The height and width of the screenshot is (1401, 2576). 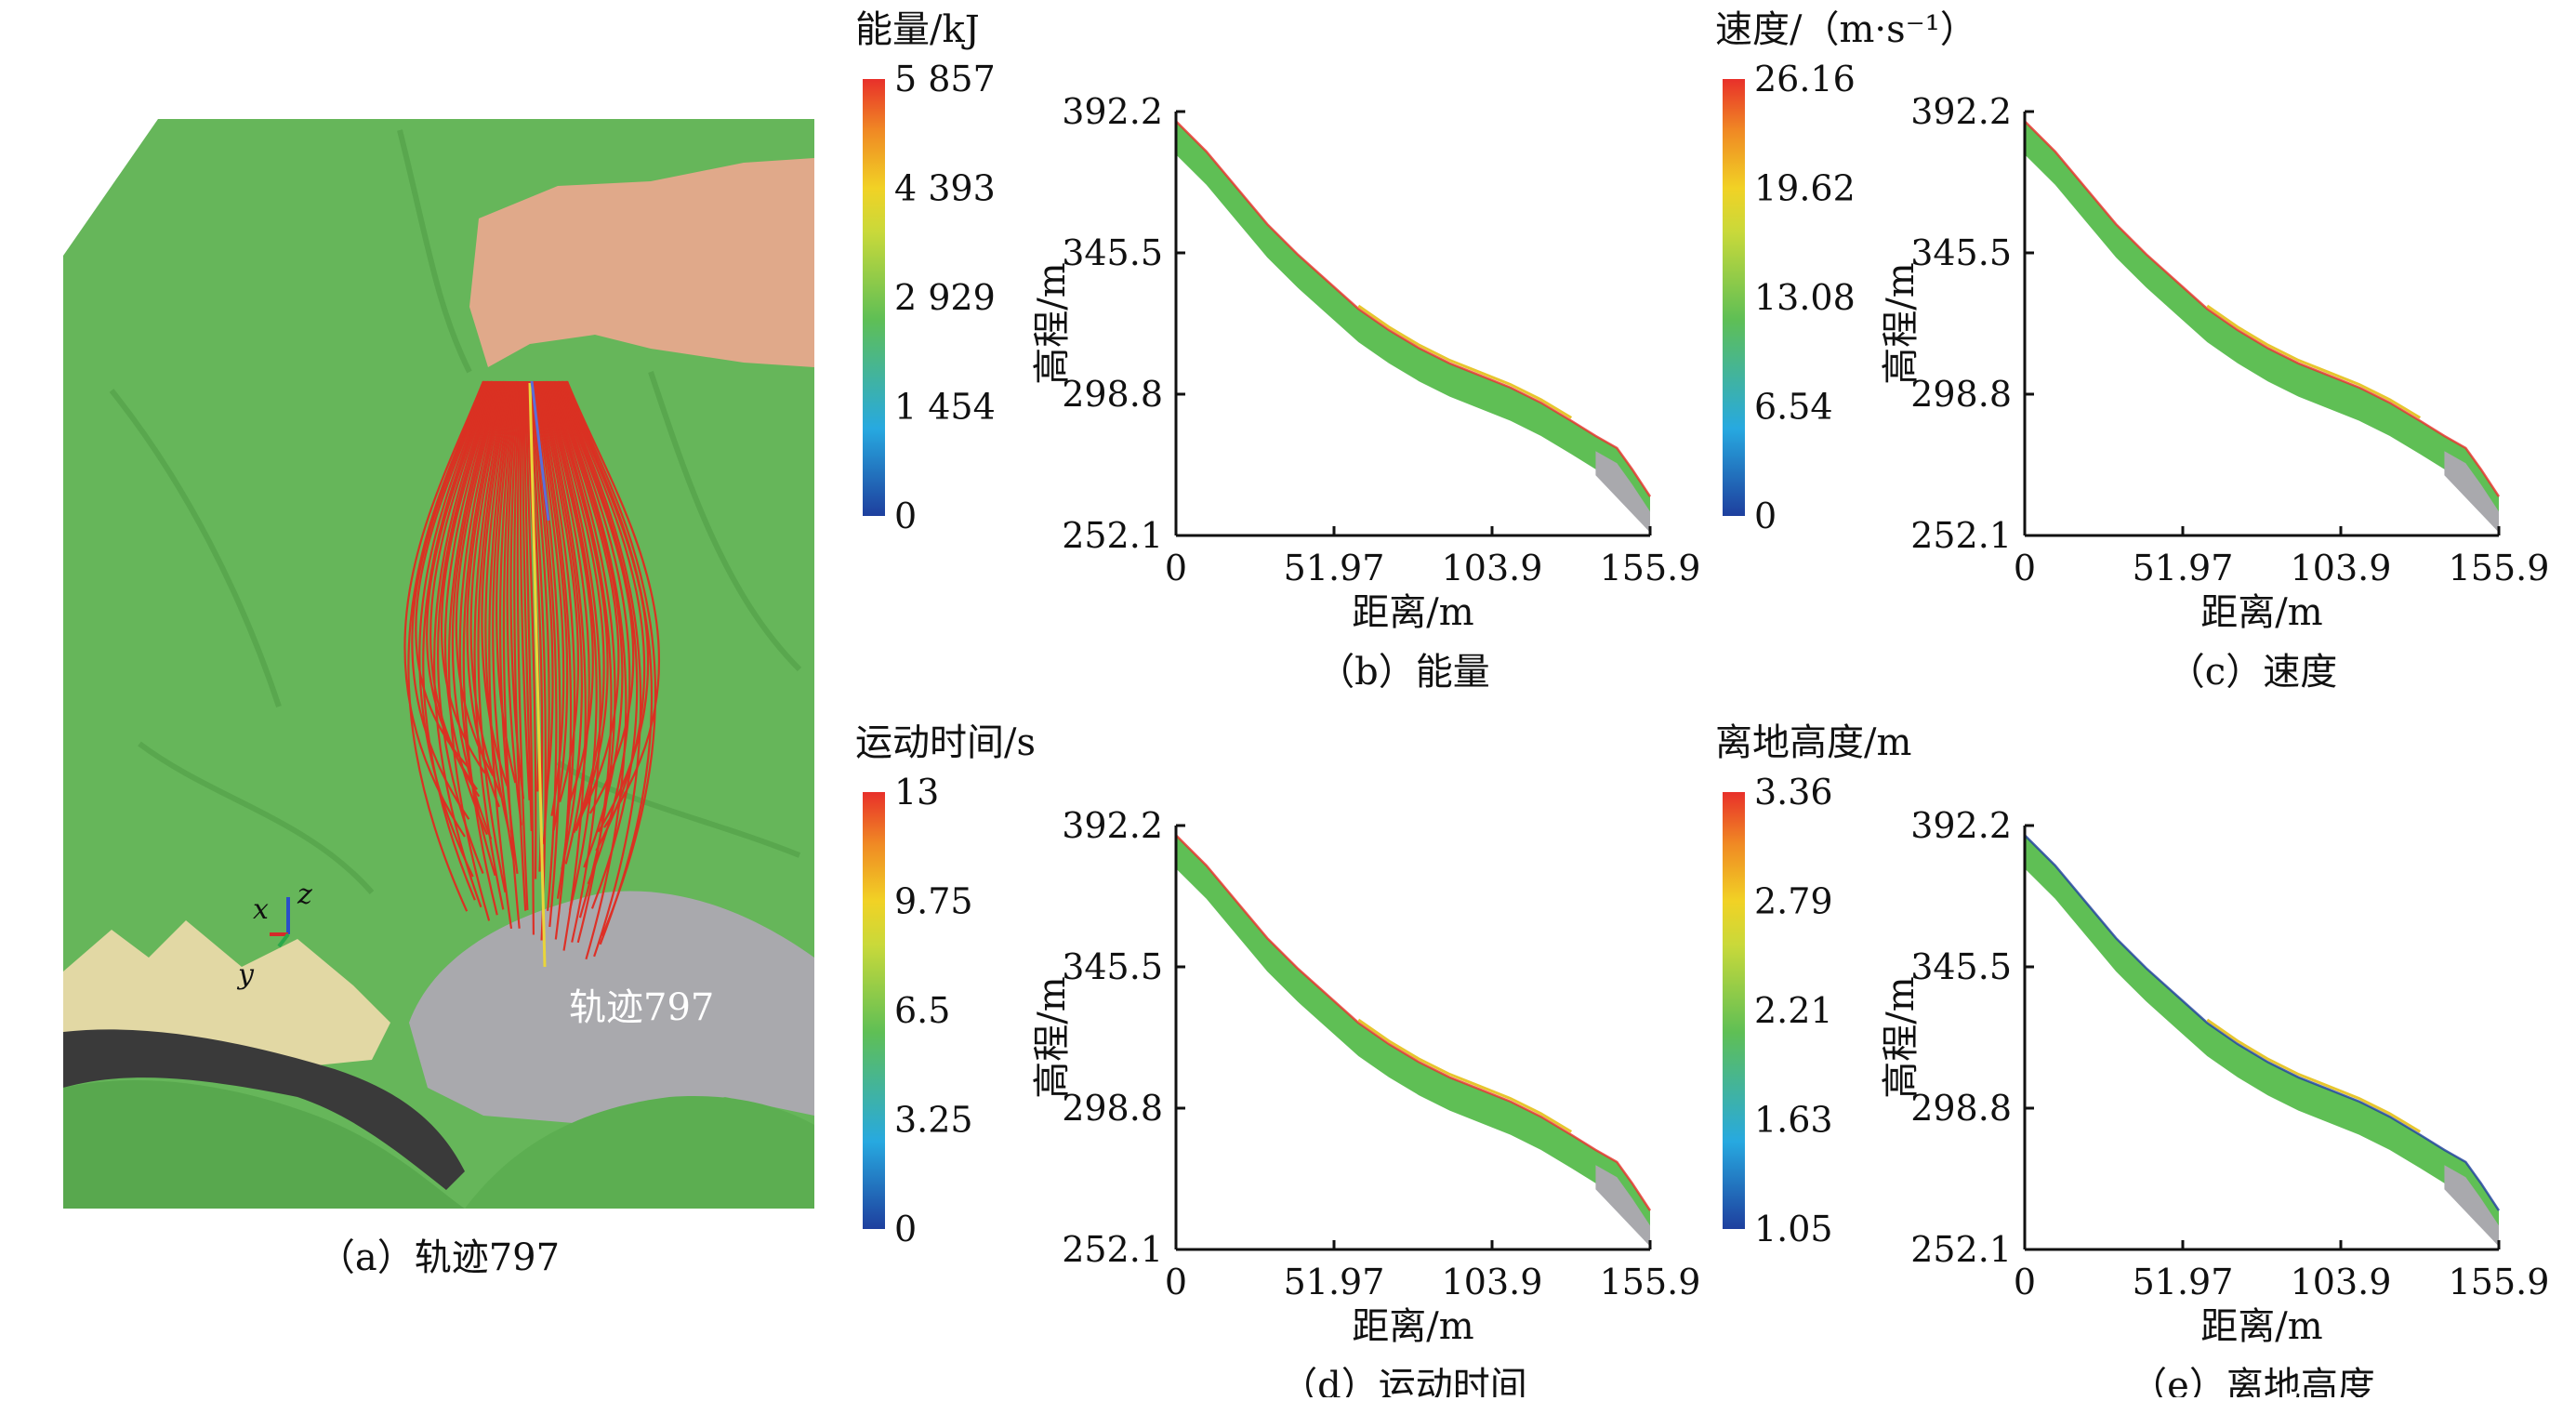 What do you see at coordinates (1793, 1229) in the screenshot?
I see `colorbar-tick-label: 1.05` at bounding box center [1793, 1229].